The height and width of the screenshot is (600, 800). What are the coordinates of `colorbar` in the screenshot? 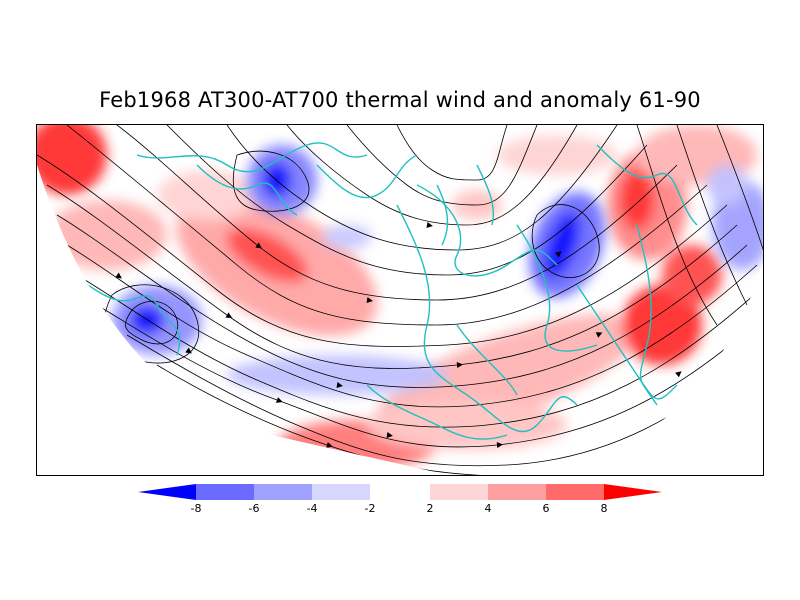 It's located at (400, 492).